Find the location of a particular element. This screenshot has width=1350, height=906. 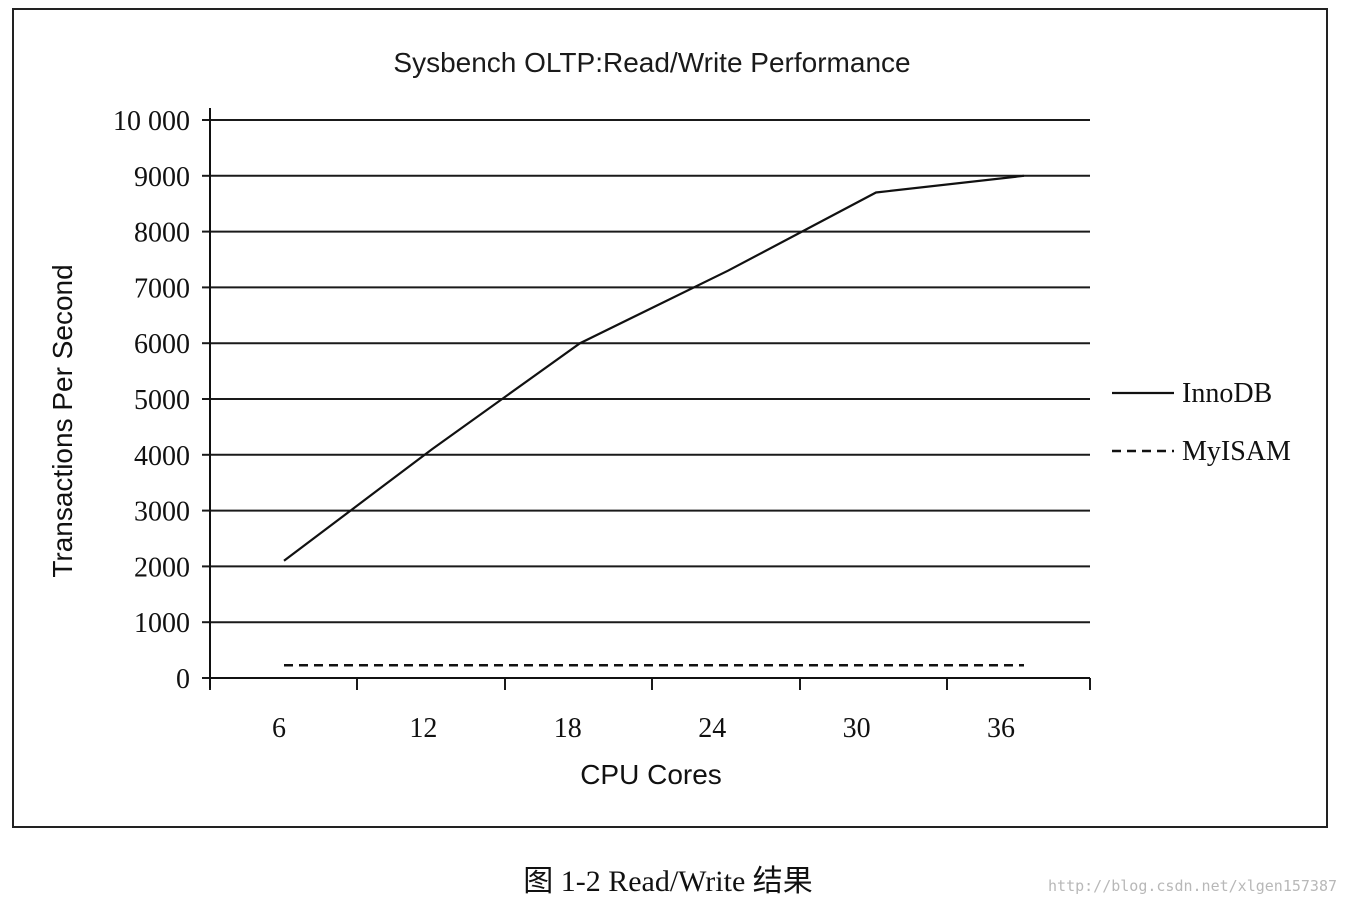

y-tick-label-7: 7000 is located at coordinates (162, 288).